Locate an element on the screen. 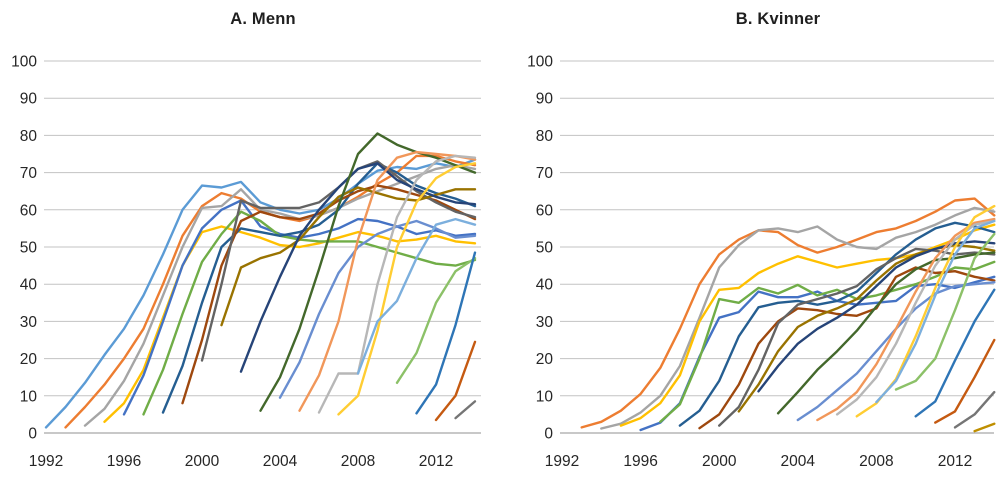 Image resolution: width=1000 pixels, height=489 pixels. series-line-2000-cohort is located at coordinates (856, 337).